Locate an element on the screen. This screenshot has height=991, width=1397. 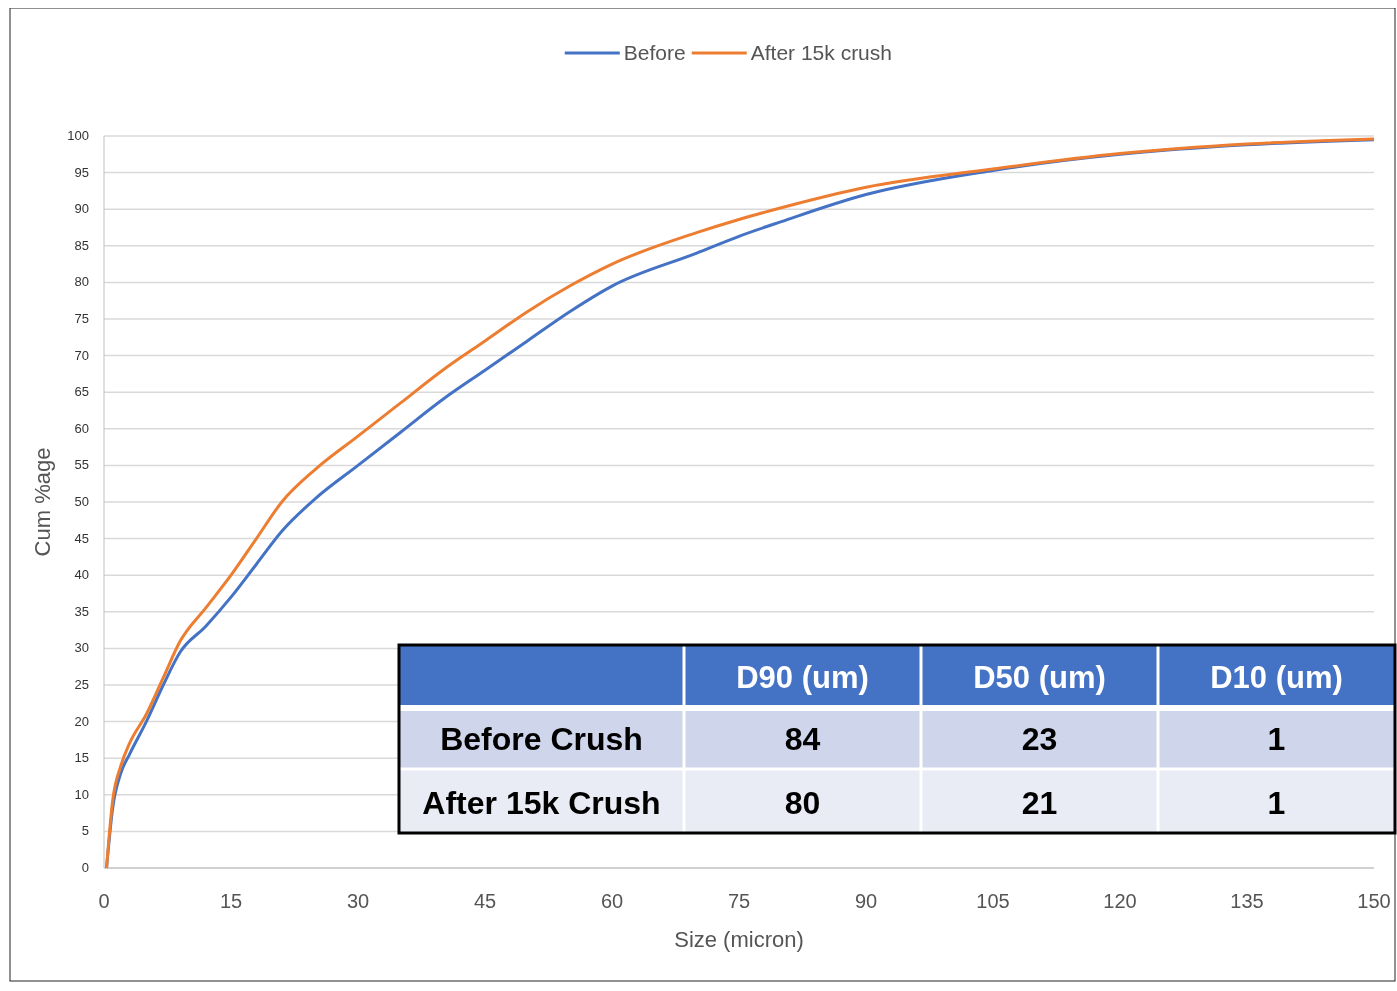
y-tick-label: 100 is located at coordinates (78, 135).